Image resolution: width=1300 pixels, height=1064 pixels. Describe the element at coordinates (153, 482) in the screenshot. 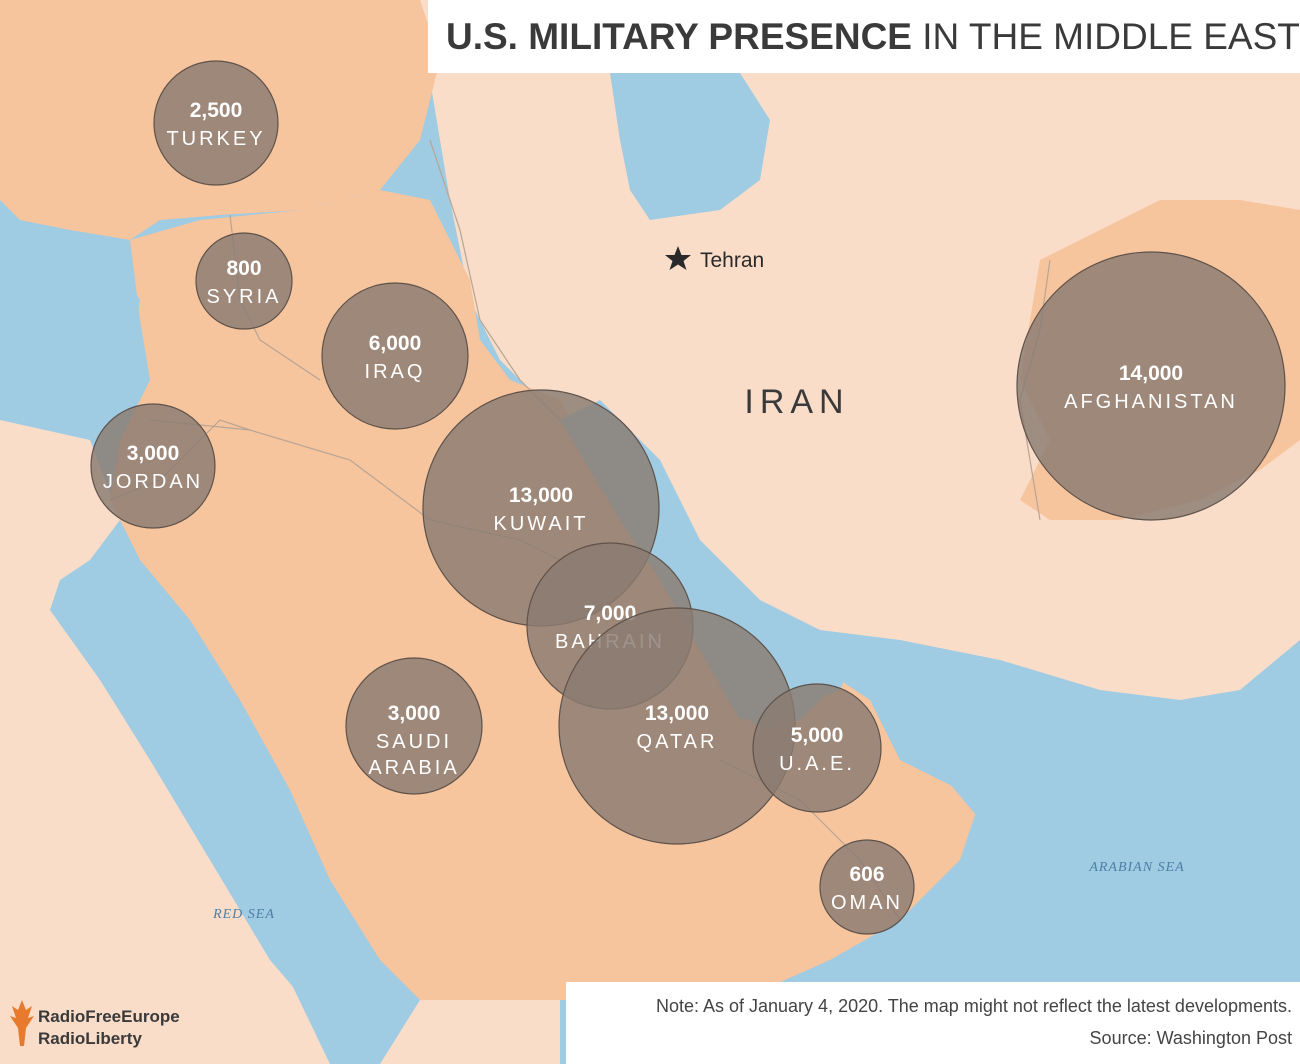

I see `bubble-name-jordan: JORDAN` at that location.